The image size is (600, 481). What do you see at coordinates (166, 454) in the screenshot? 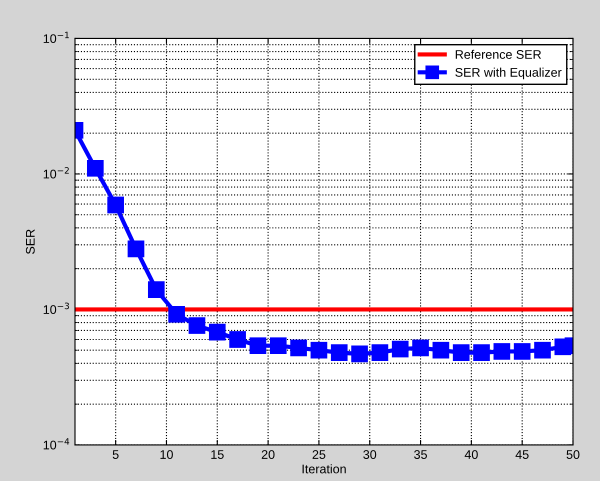
I see `x-tick-label: 10` at bounding box center [166, 454].